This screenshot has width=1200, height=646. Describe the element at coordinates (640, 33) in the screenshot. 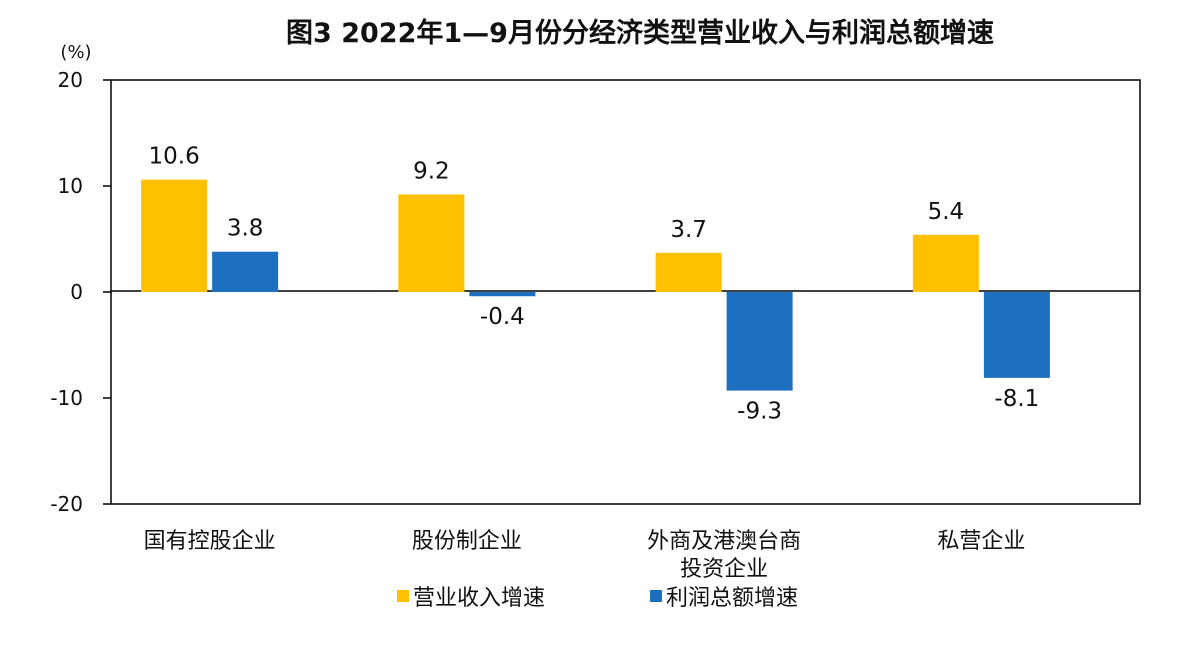

I see `chart-title: 图3 2022年1—9月份分经济类型营业收入与利润总额增速` at that location.